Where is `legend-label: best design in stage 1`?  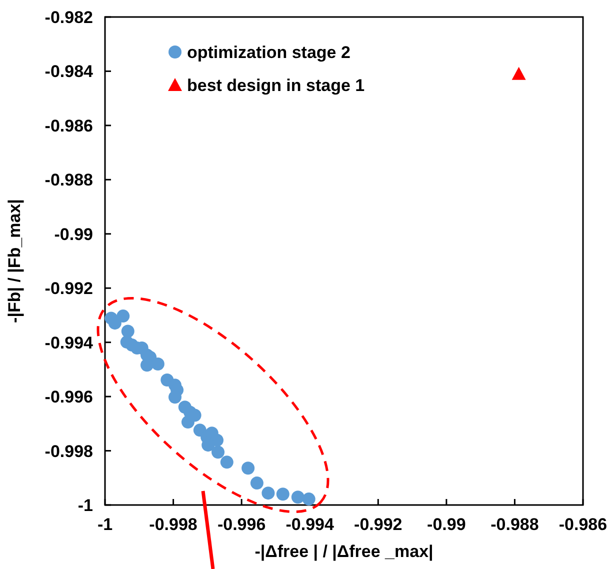
legend-label: best design in stage 1 is located at coordinates (276, 85).